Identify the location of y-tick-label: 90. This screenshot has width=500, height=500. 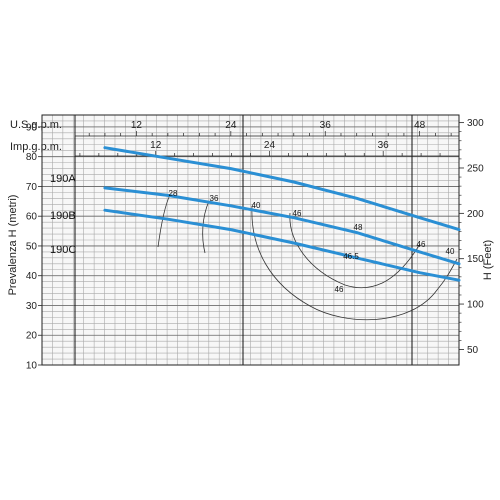
(32, 127).